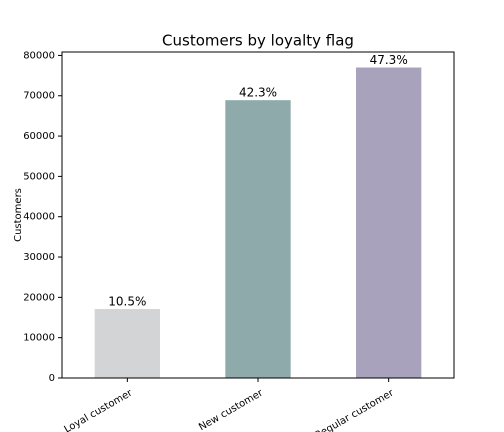  What do you see at coordinates (39, 338) in the screenshot?
I see `y-tick-label: 10000` at bounding box center [39, 338].